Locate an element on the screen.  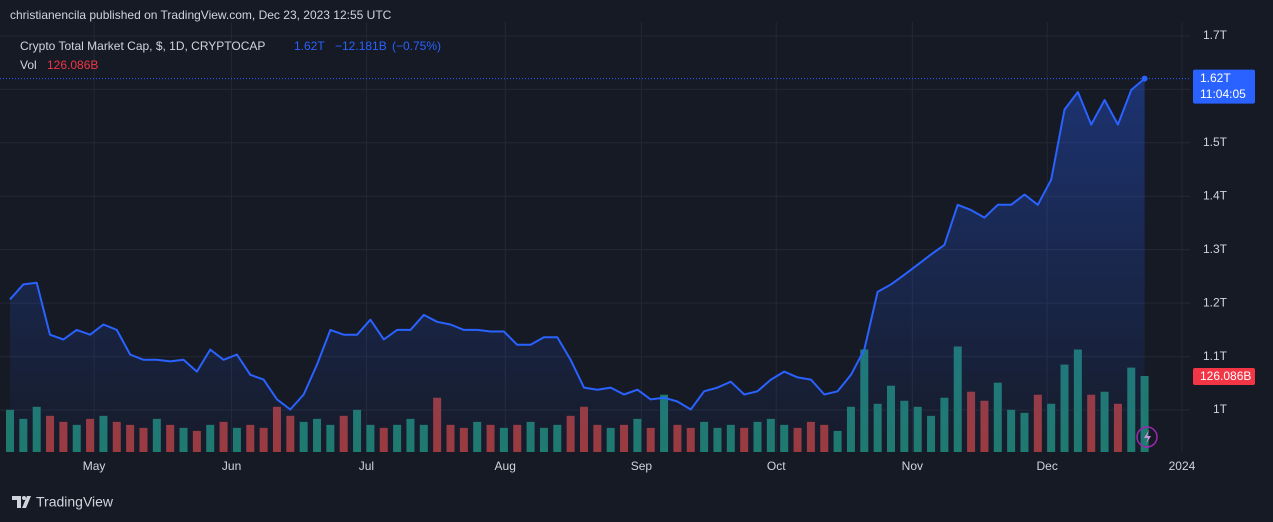
brand: TradingView is located at coordinates (75, 502).